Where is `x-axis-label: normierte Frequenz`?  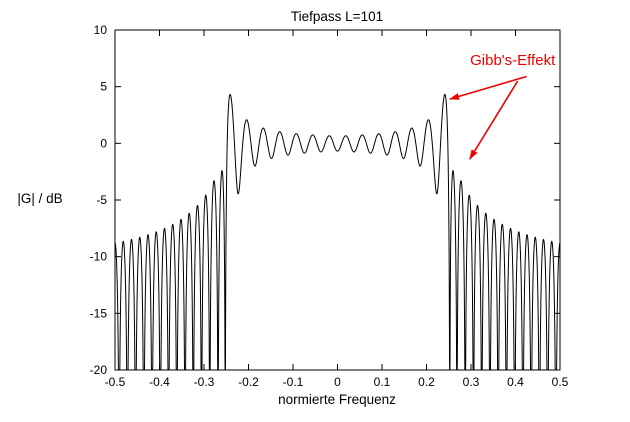 x-axis-label: normierte Frequenz is located at coordinates (337, 399).